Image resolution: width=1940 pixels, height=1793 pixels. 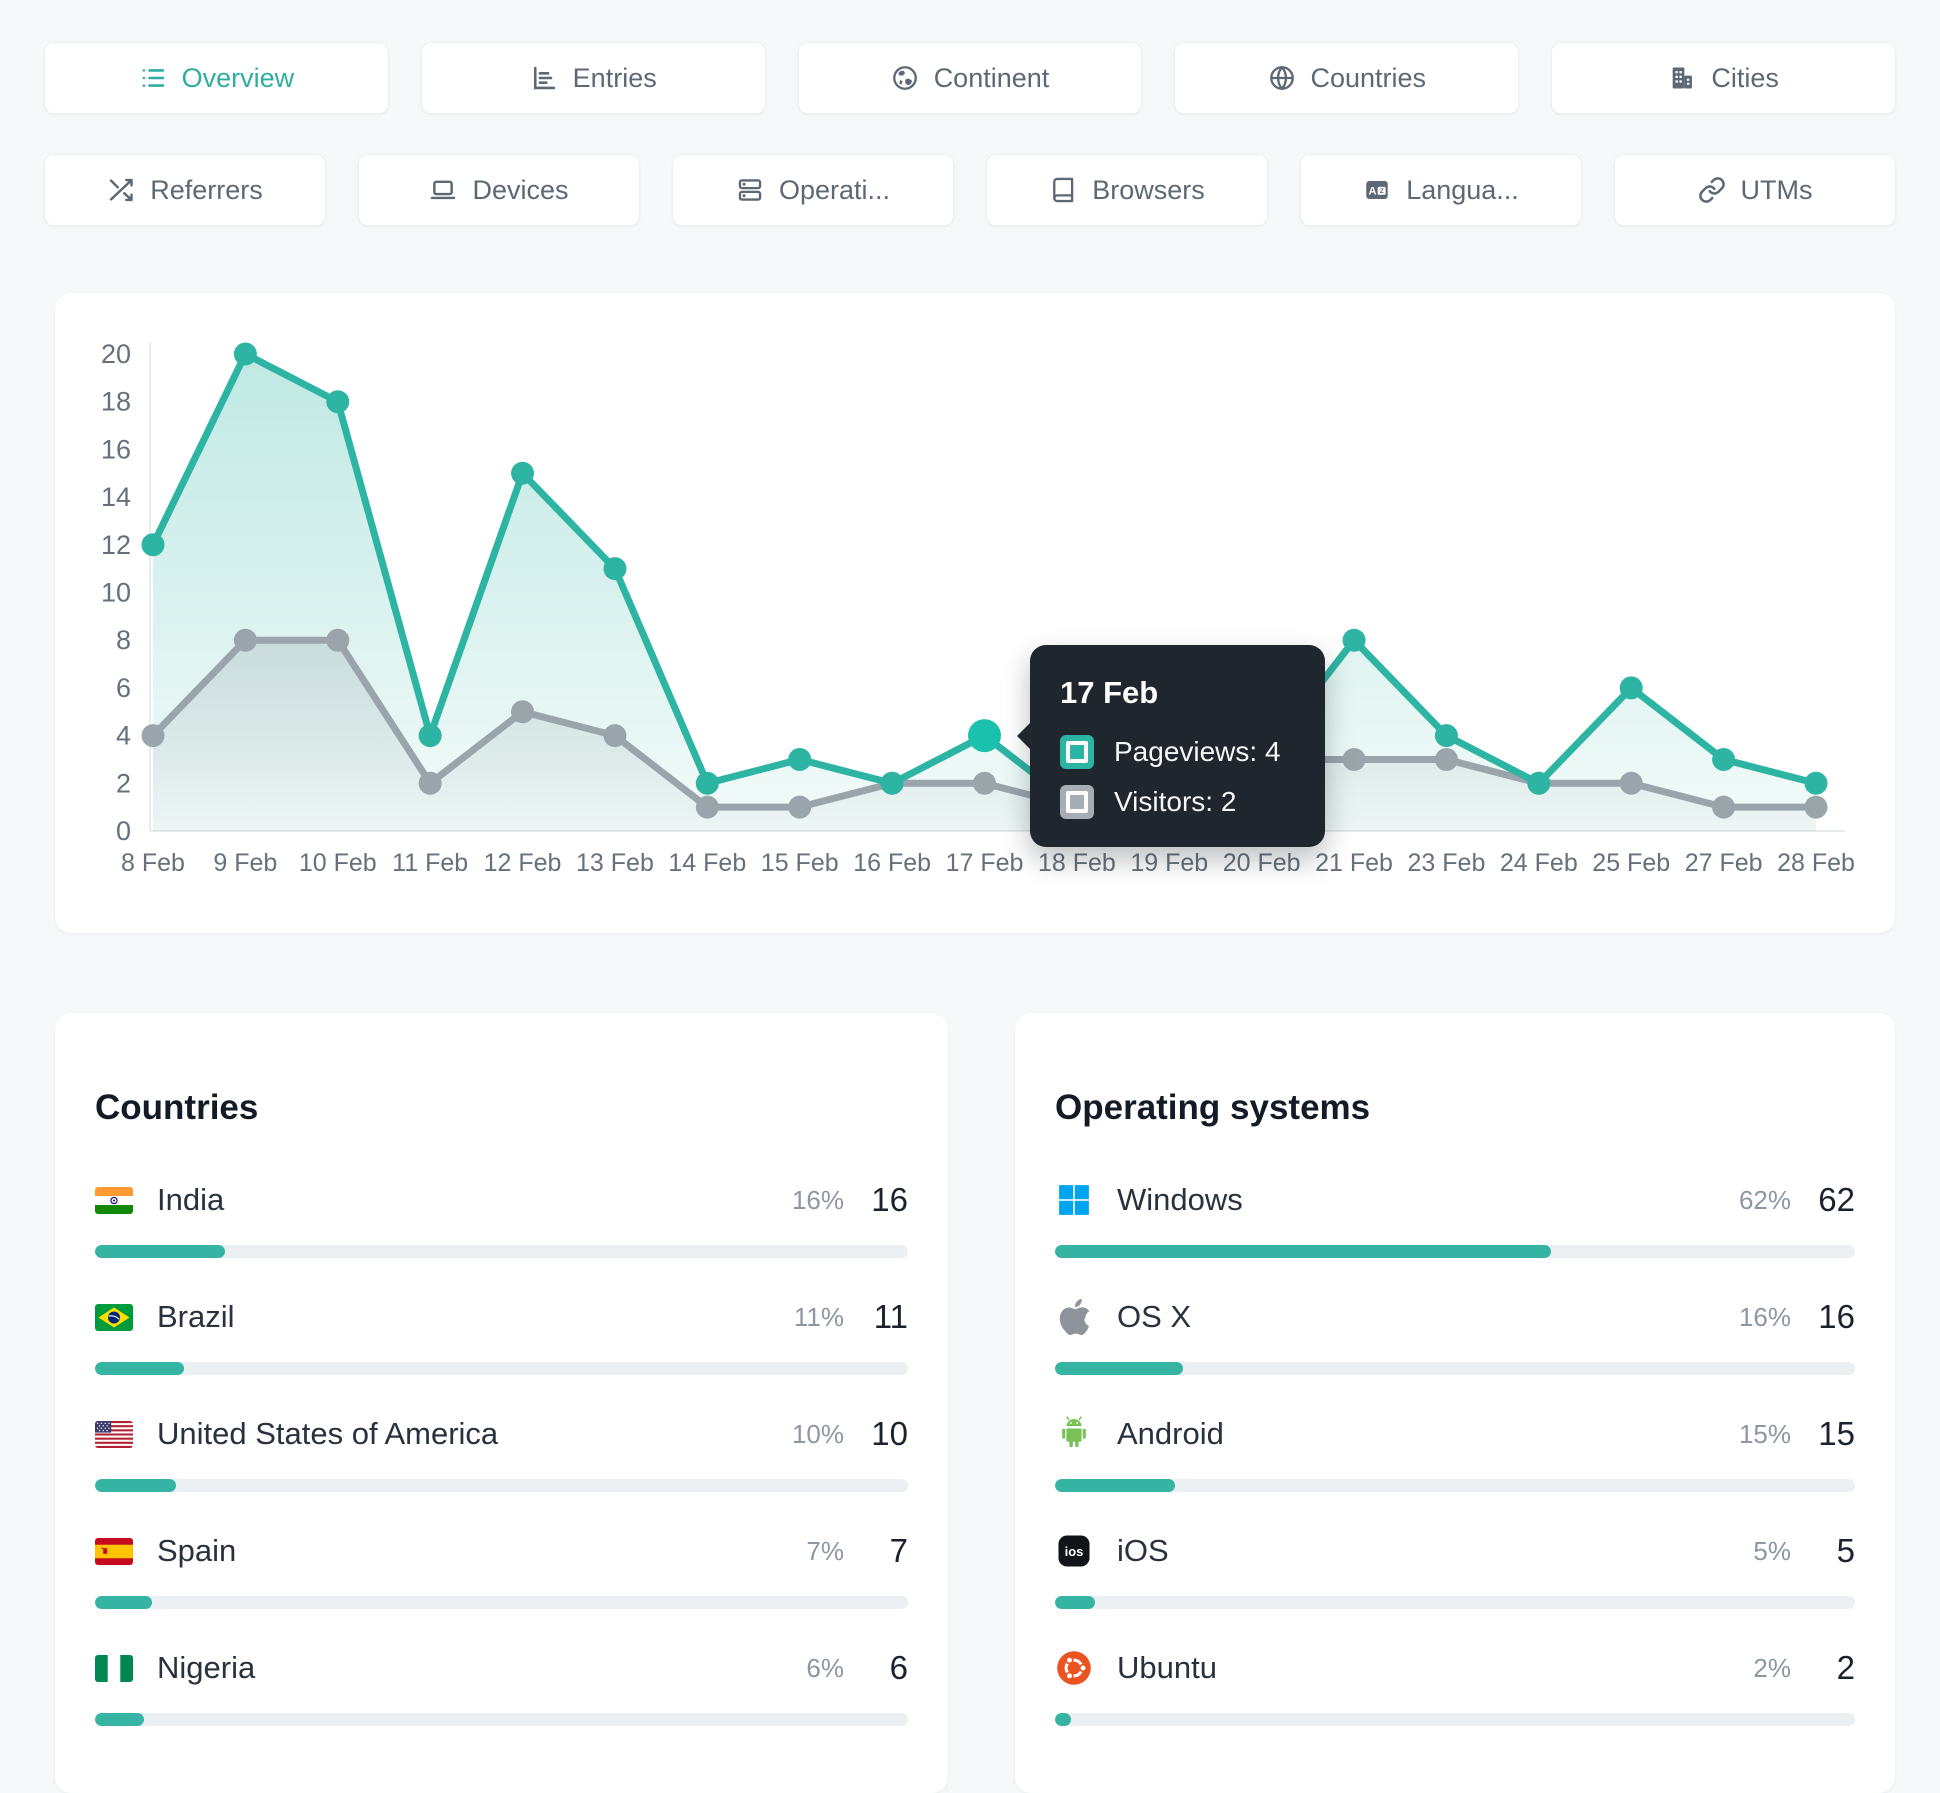 I want to click on stat-label: Spain, so click(x=197, y=1551).